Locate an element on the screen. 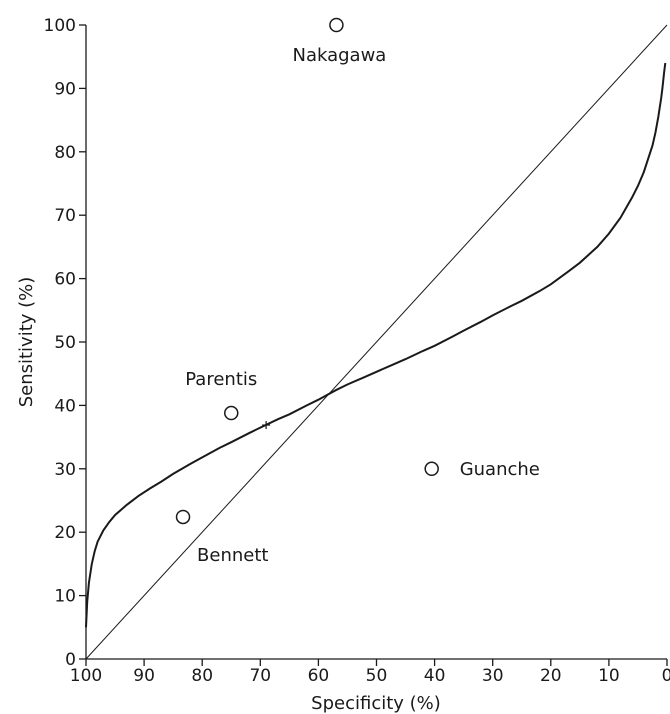  y-tick-label: 60 is located at coordinates (65, 280).